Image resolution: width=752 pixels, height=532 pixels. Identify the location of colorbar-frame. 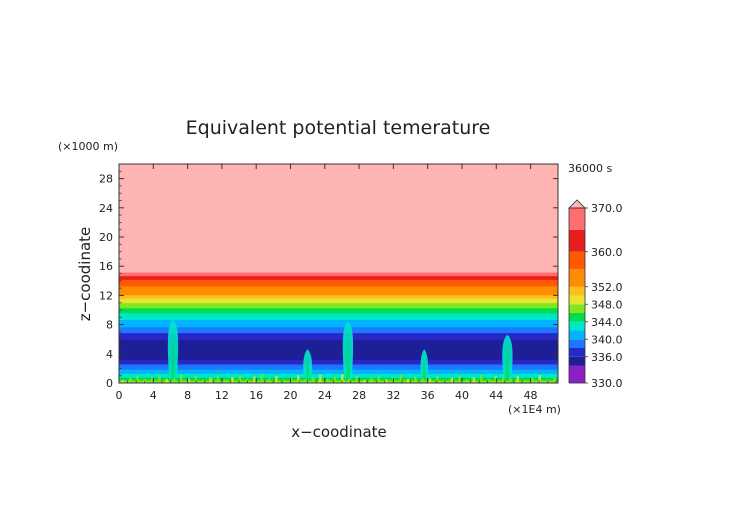
(577, 295).